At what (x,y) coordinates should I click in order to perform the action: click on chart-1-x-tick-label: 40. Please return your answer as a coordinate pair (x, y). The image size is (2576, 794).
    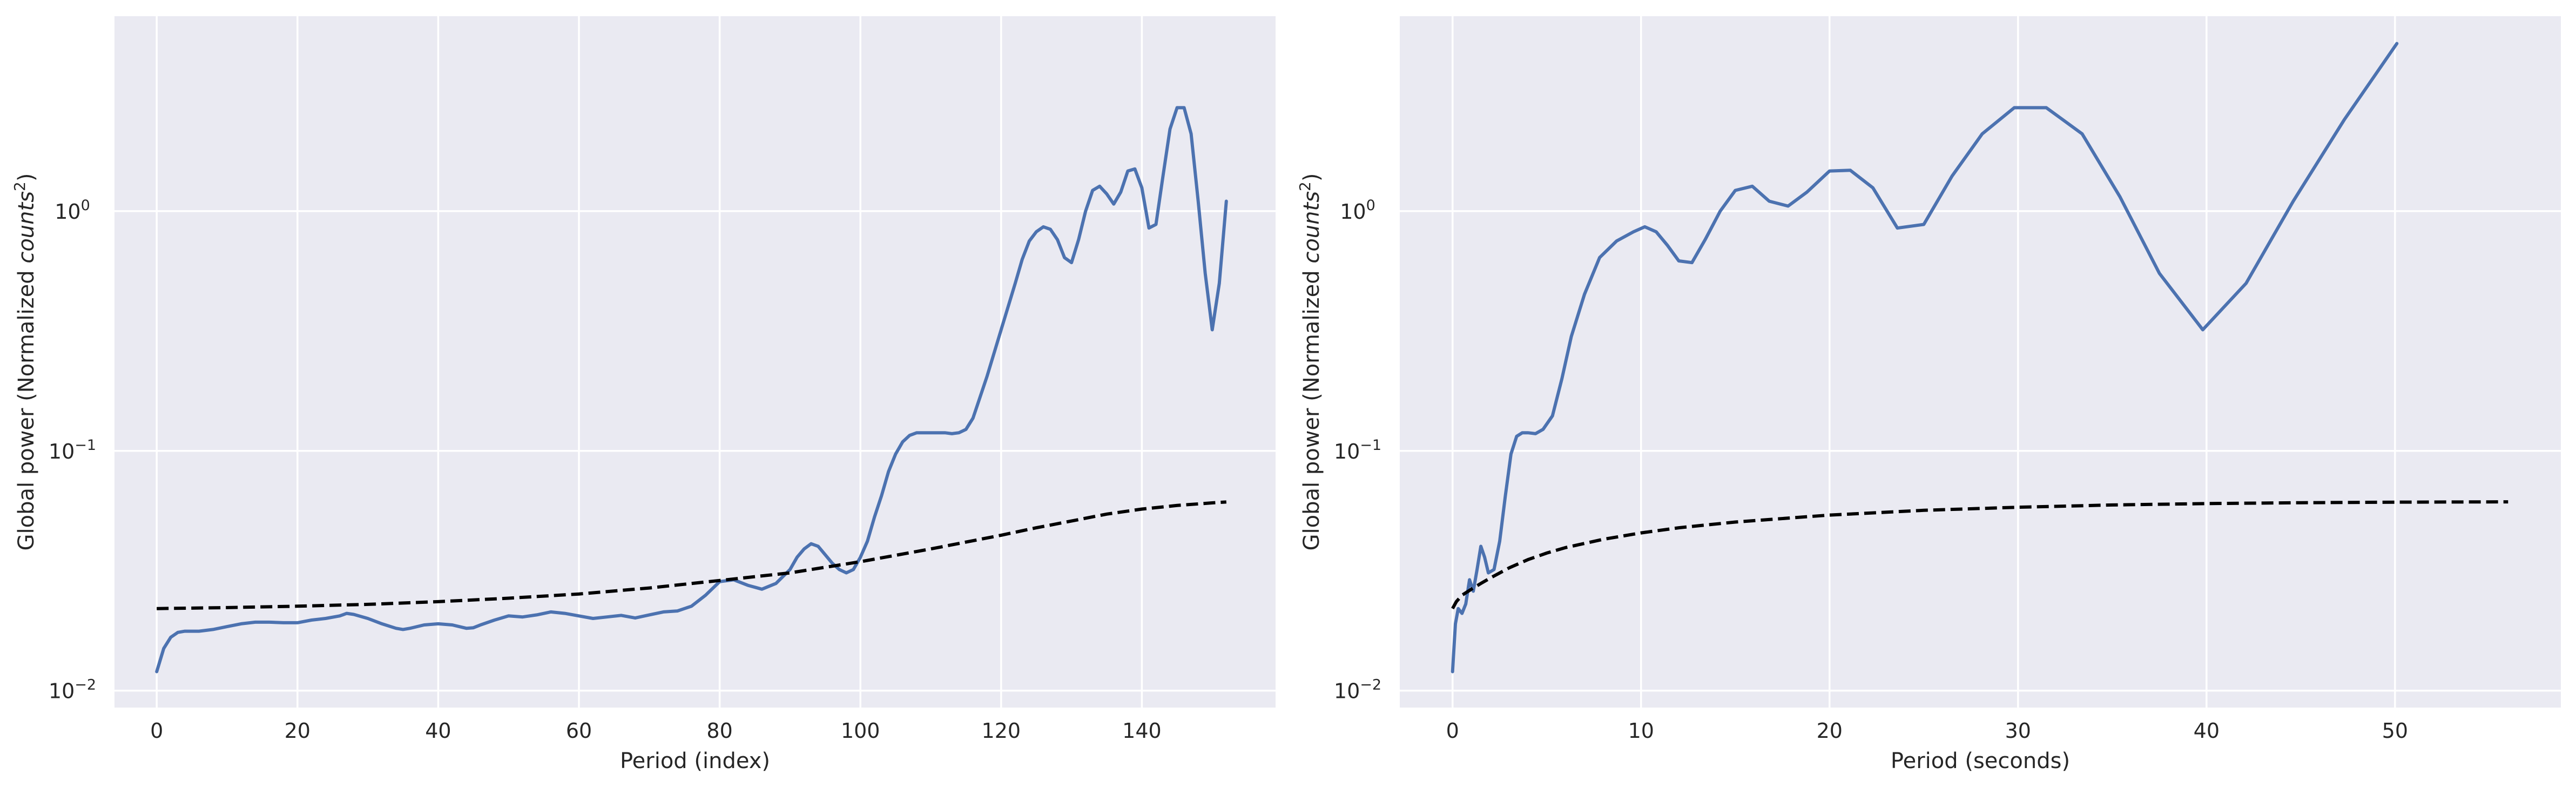
    Looking at the image, I should click on (2207, 731).